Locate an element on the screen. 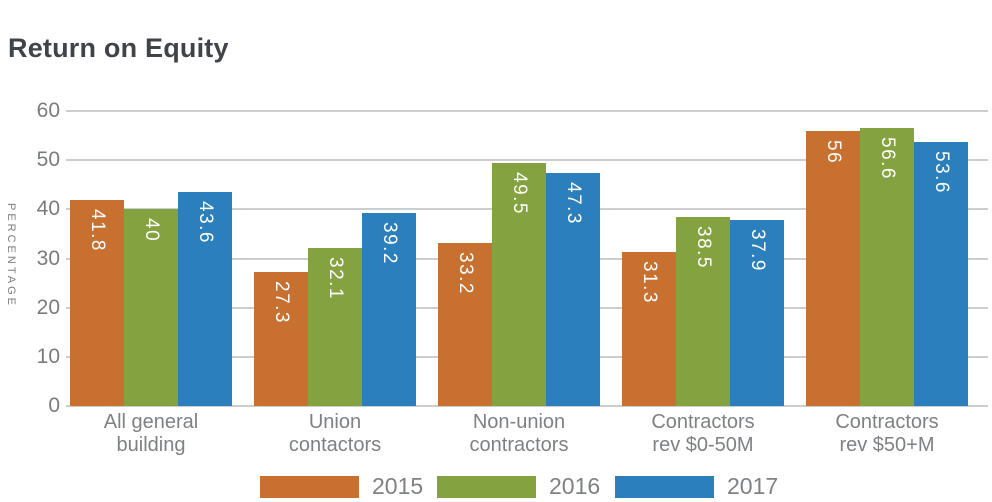 Image resolution: width=992 pixels, height=502 pixels. x-axis-label-category-2: Non-union contractors is located at coordinates (519, 434).